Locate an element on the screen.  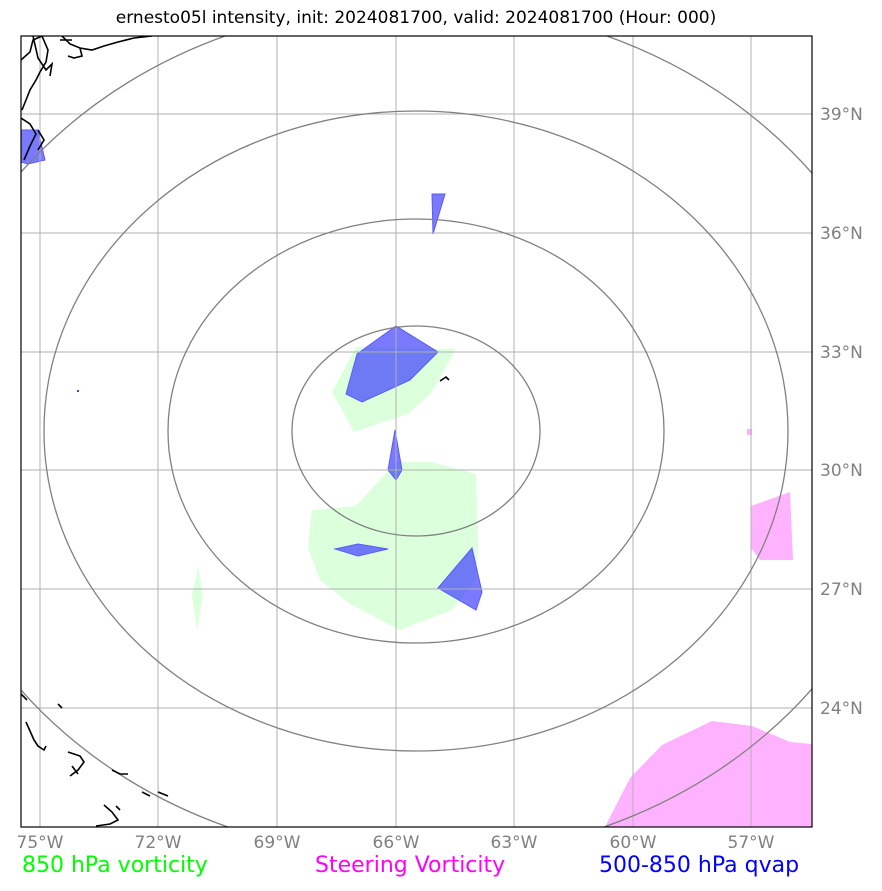
qvap-patch-northwest-corner is located at coordinates (33, 147).